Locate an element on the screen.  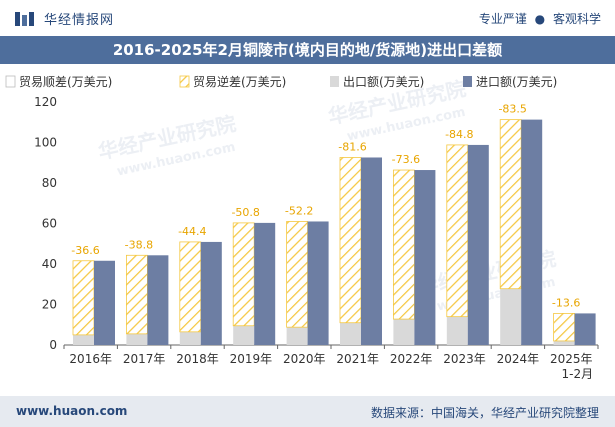
tagline: 专业严谨 ● 客观科学 is located at coordinates (540, 18).